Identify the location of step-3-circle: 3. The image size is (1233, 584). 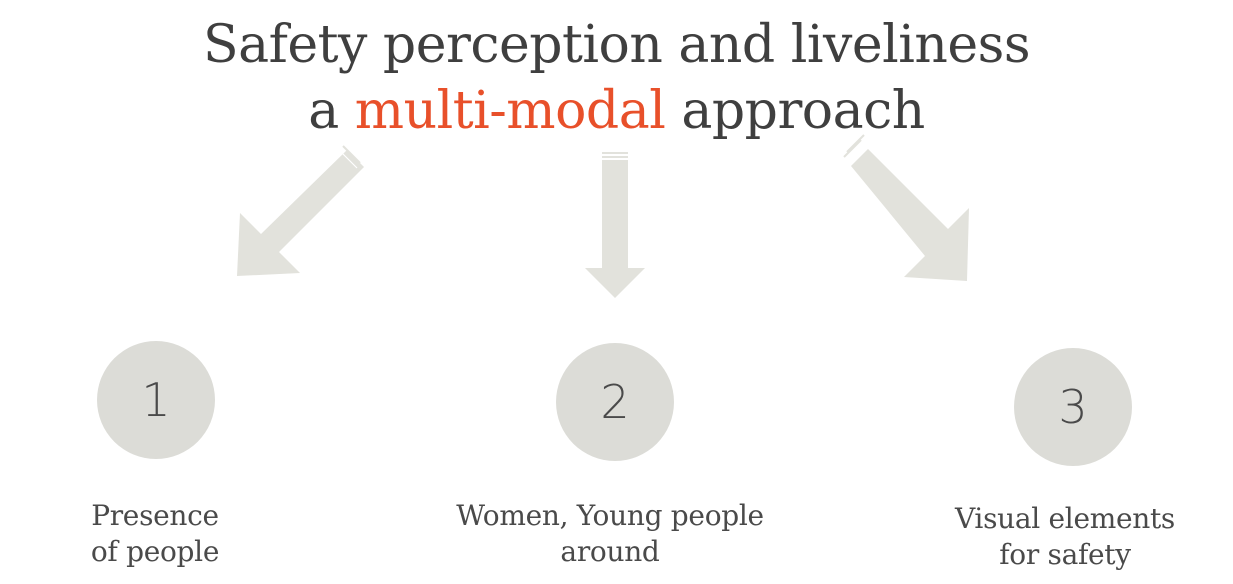
(1073, 407).